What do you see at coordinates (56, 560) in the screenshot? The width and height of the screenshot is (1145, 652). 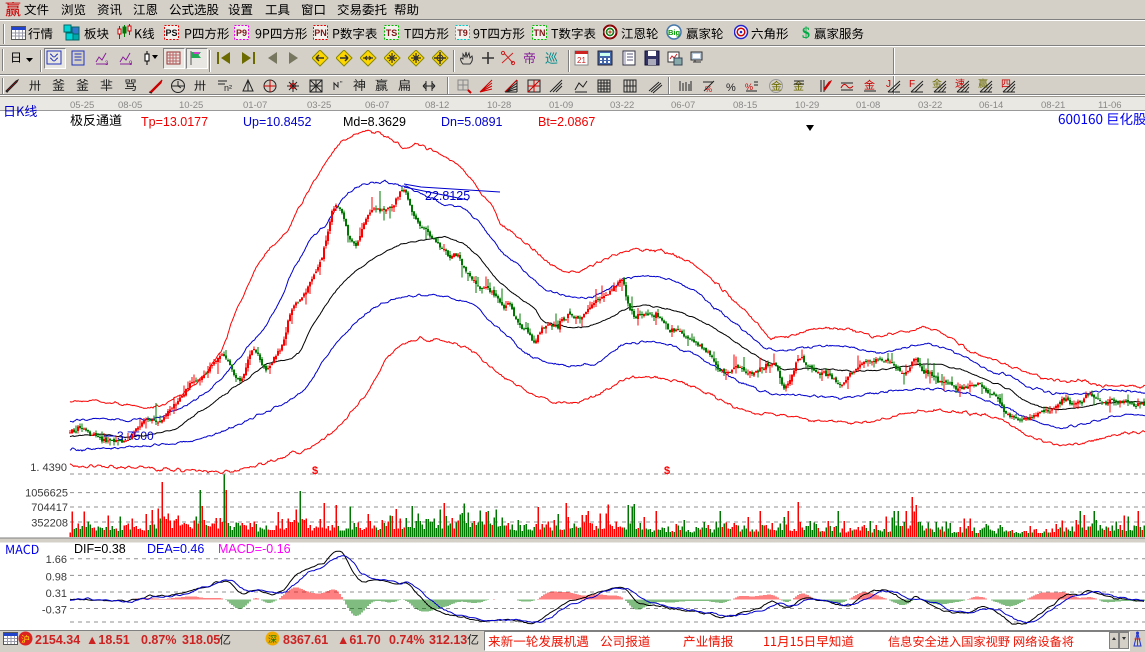 I see `svg-text: 1.66` at bounding box center [56, 560].